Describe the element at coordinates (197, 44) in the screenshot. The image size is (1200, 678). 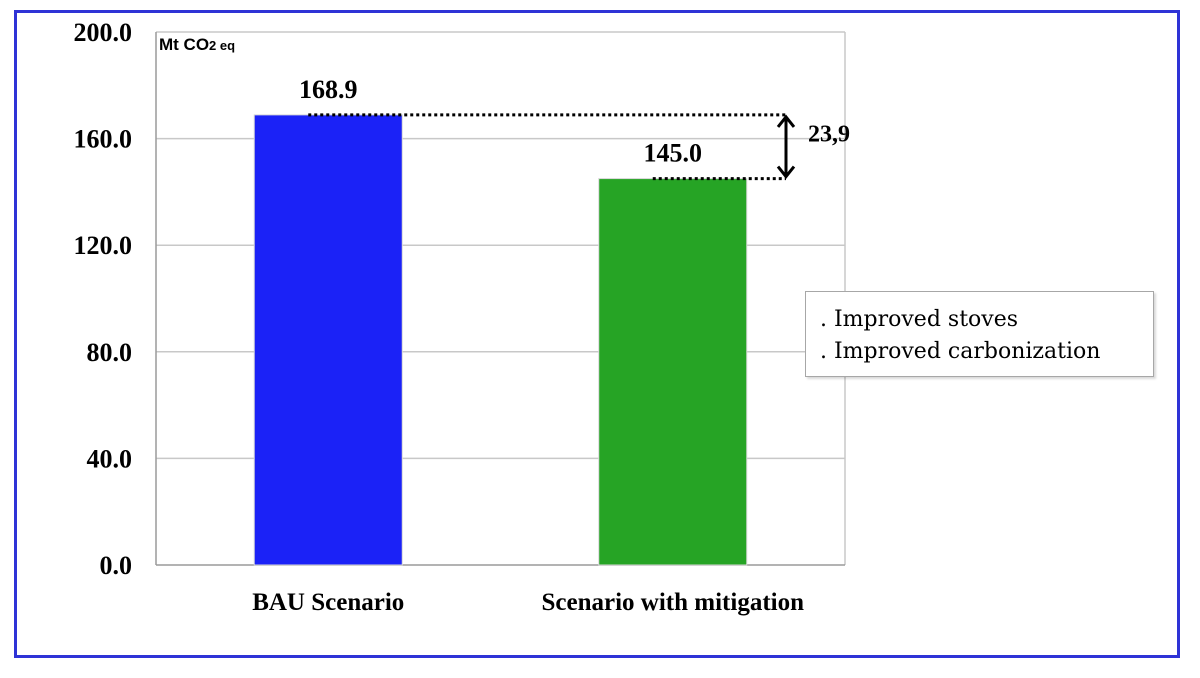
I see `y-axis-unit-label: Mt CO2 eq` at that location.